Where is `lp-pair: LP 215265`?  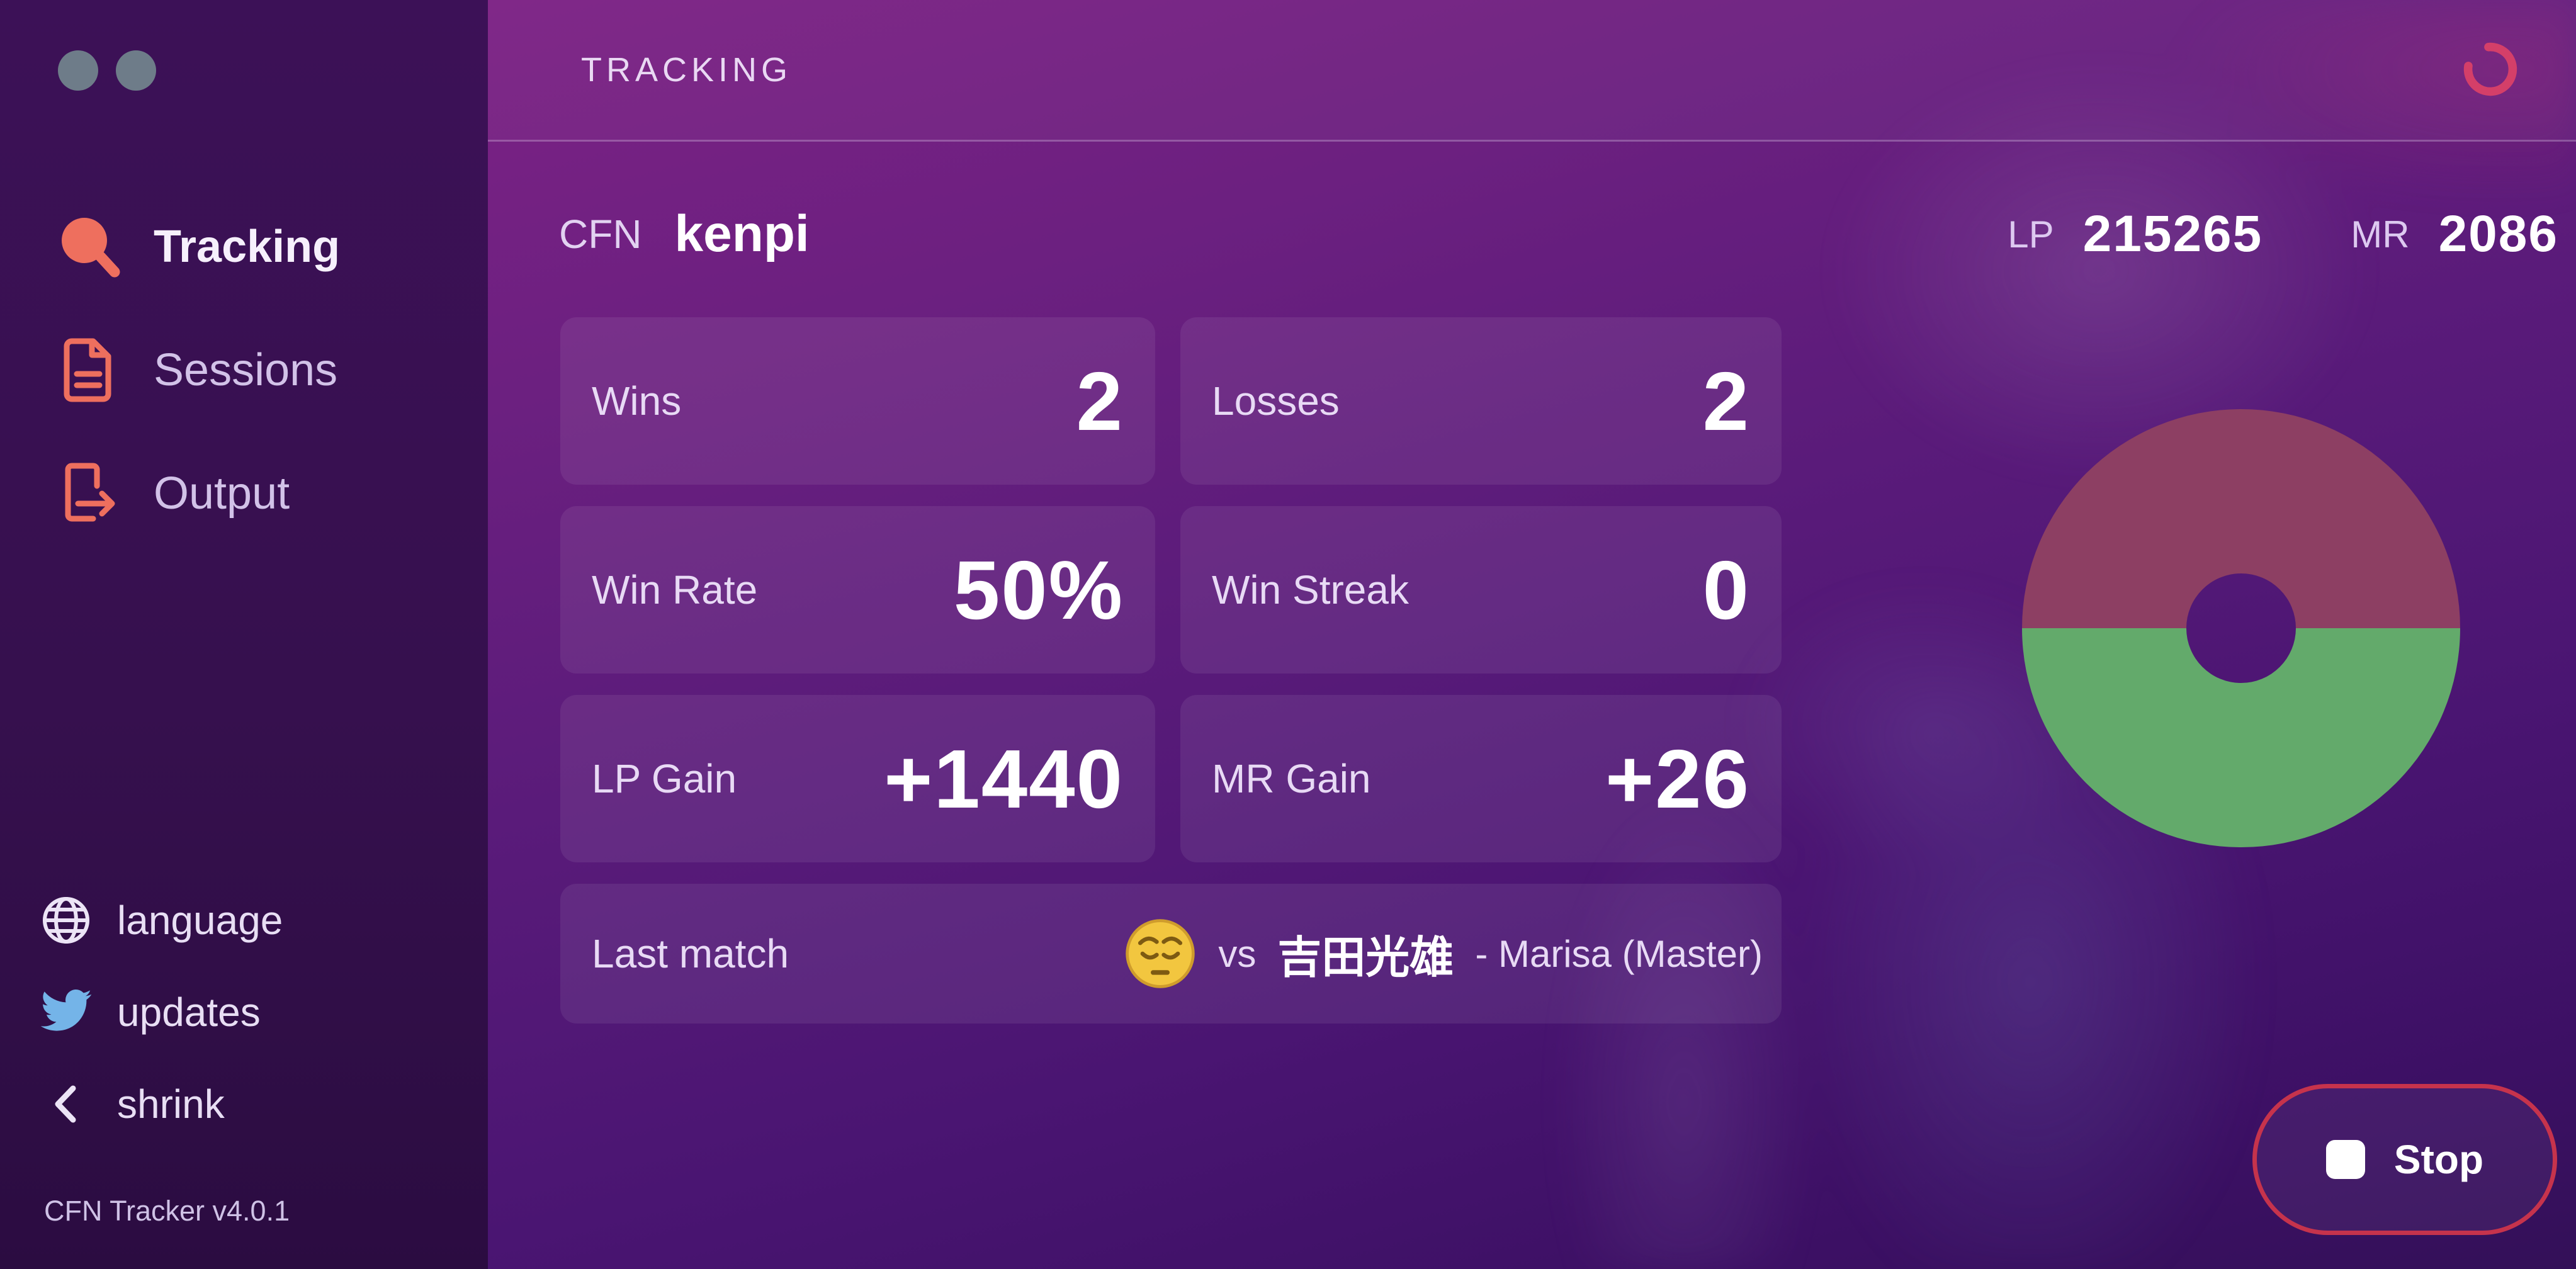
lp-pair: LP 215265 is located at coordinates (2135, 234).